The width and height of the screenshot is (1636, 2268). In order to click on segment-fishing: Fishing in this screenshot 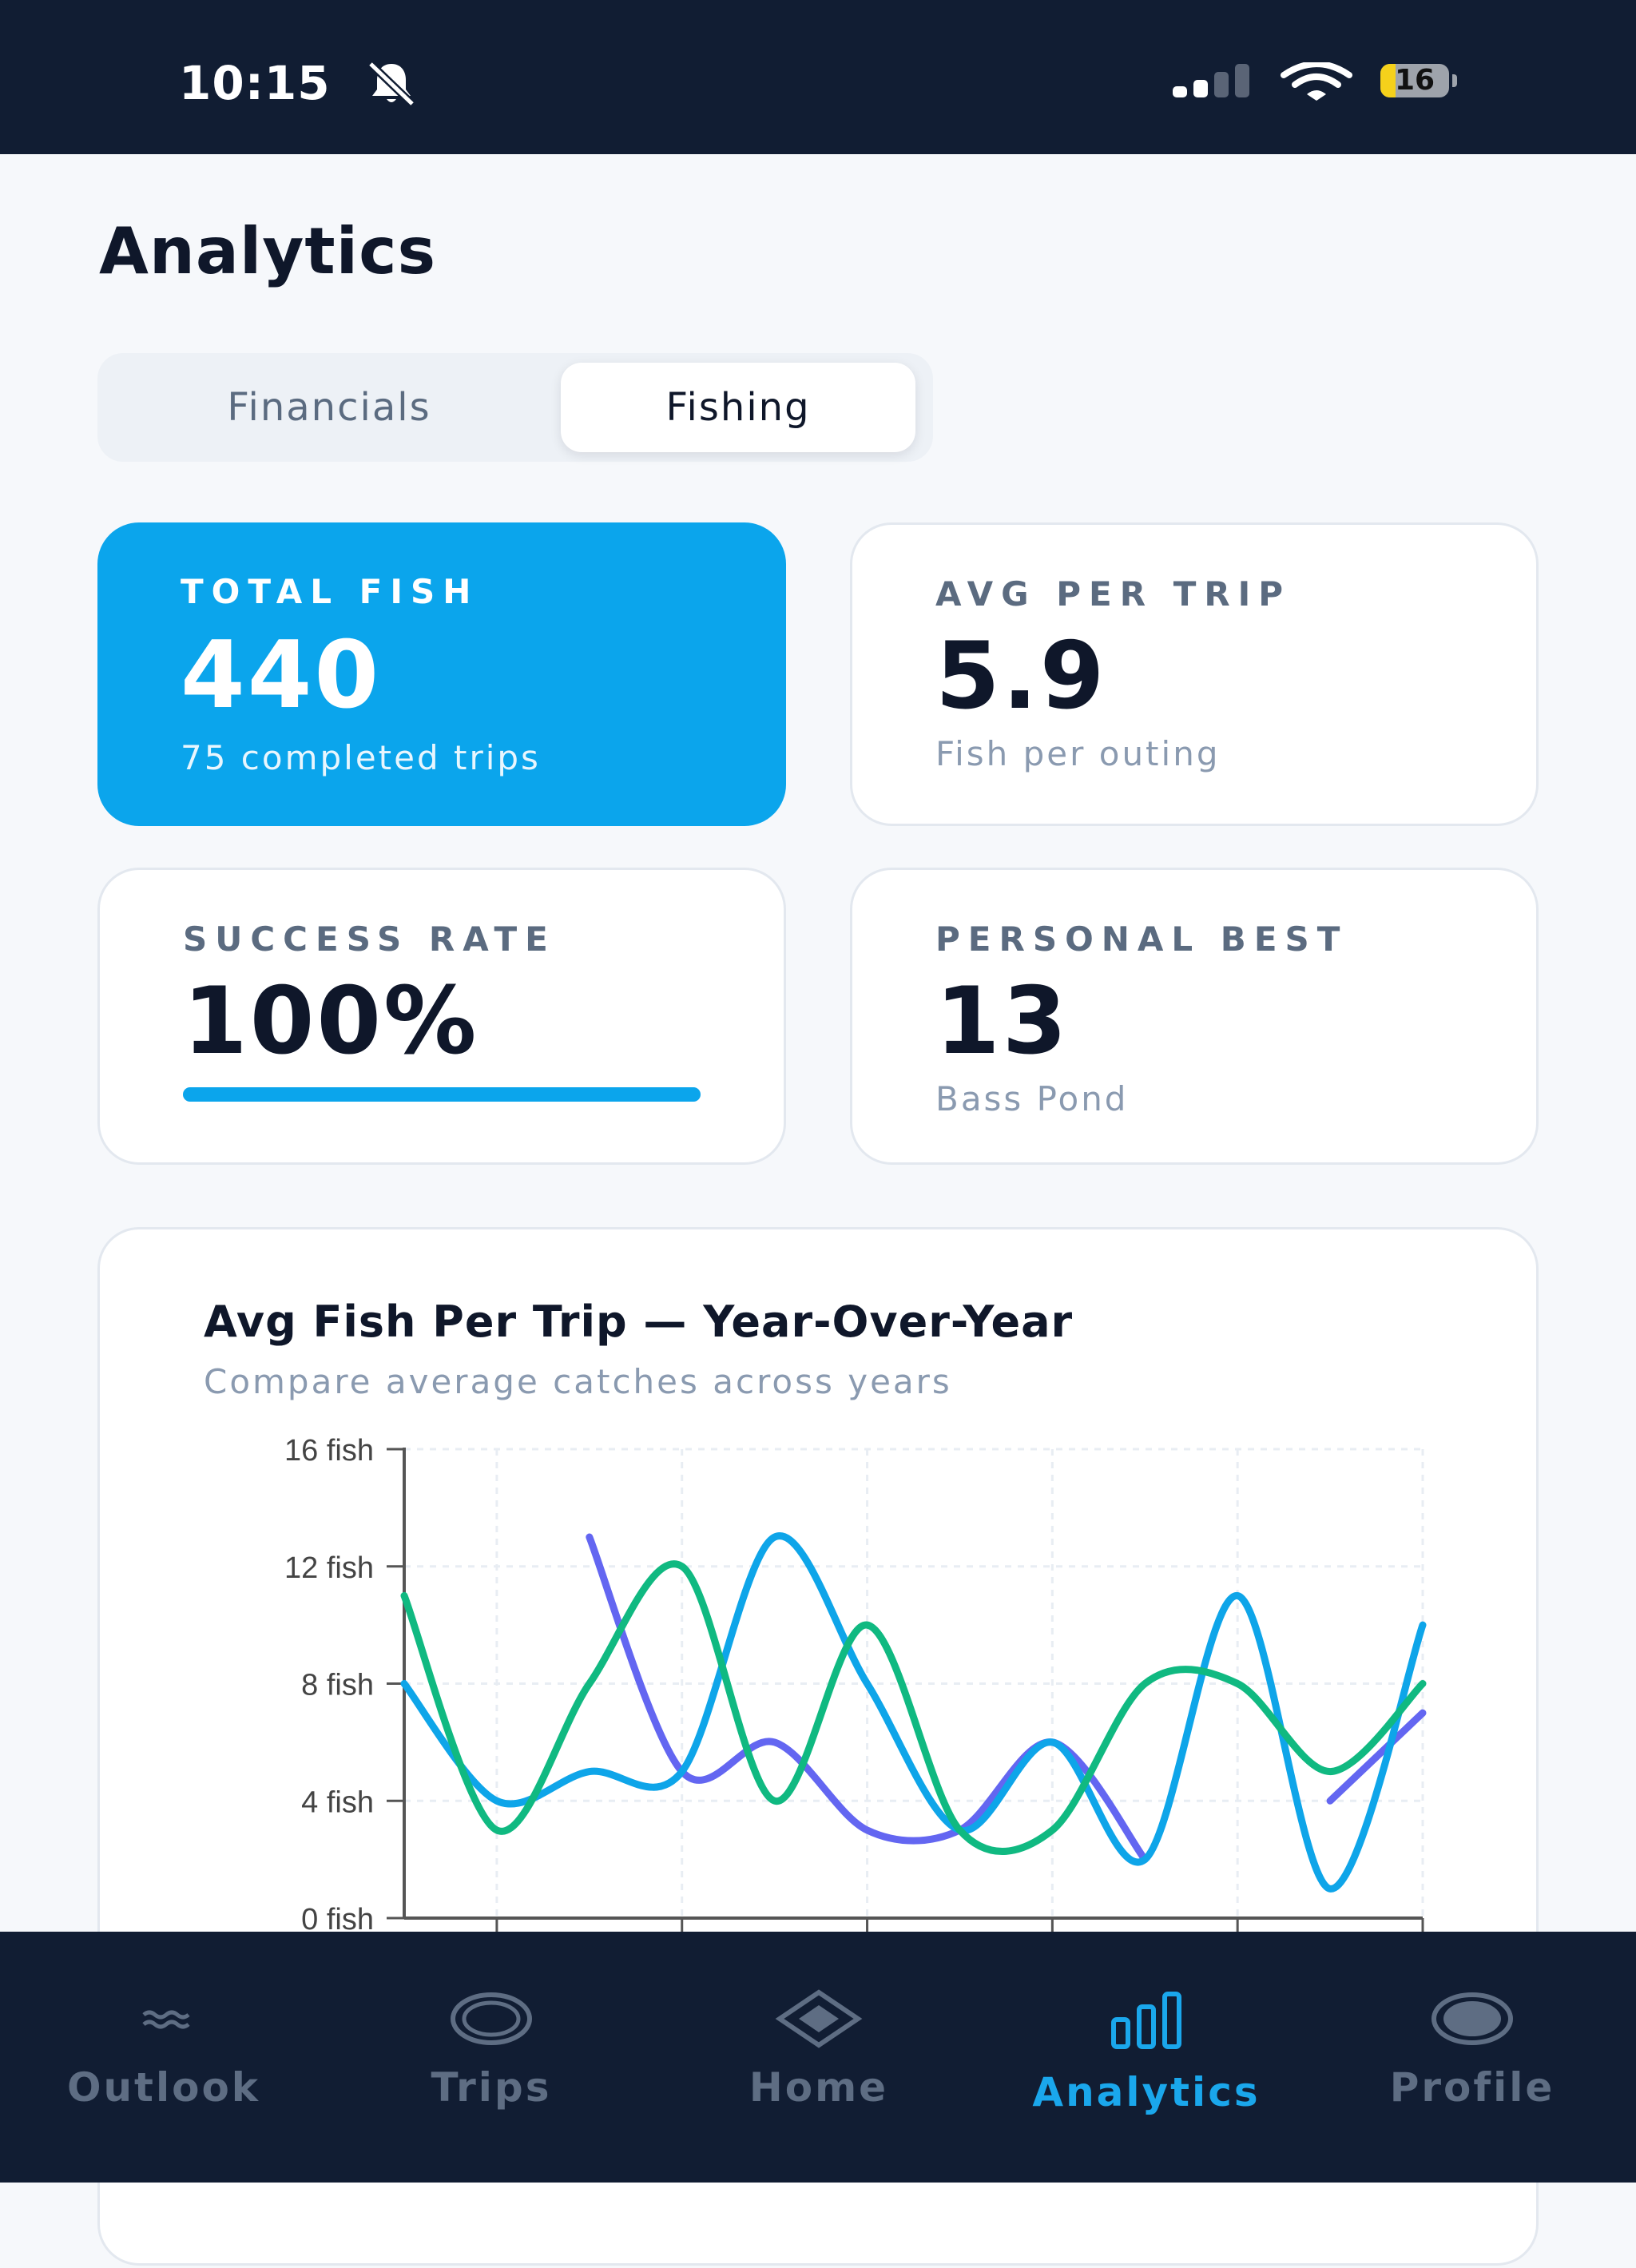, I will do `click(738, 407)`.